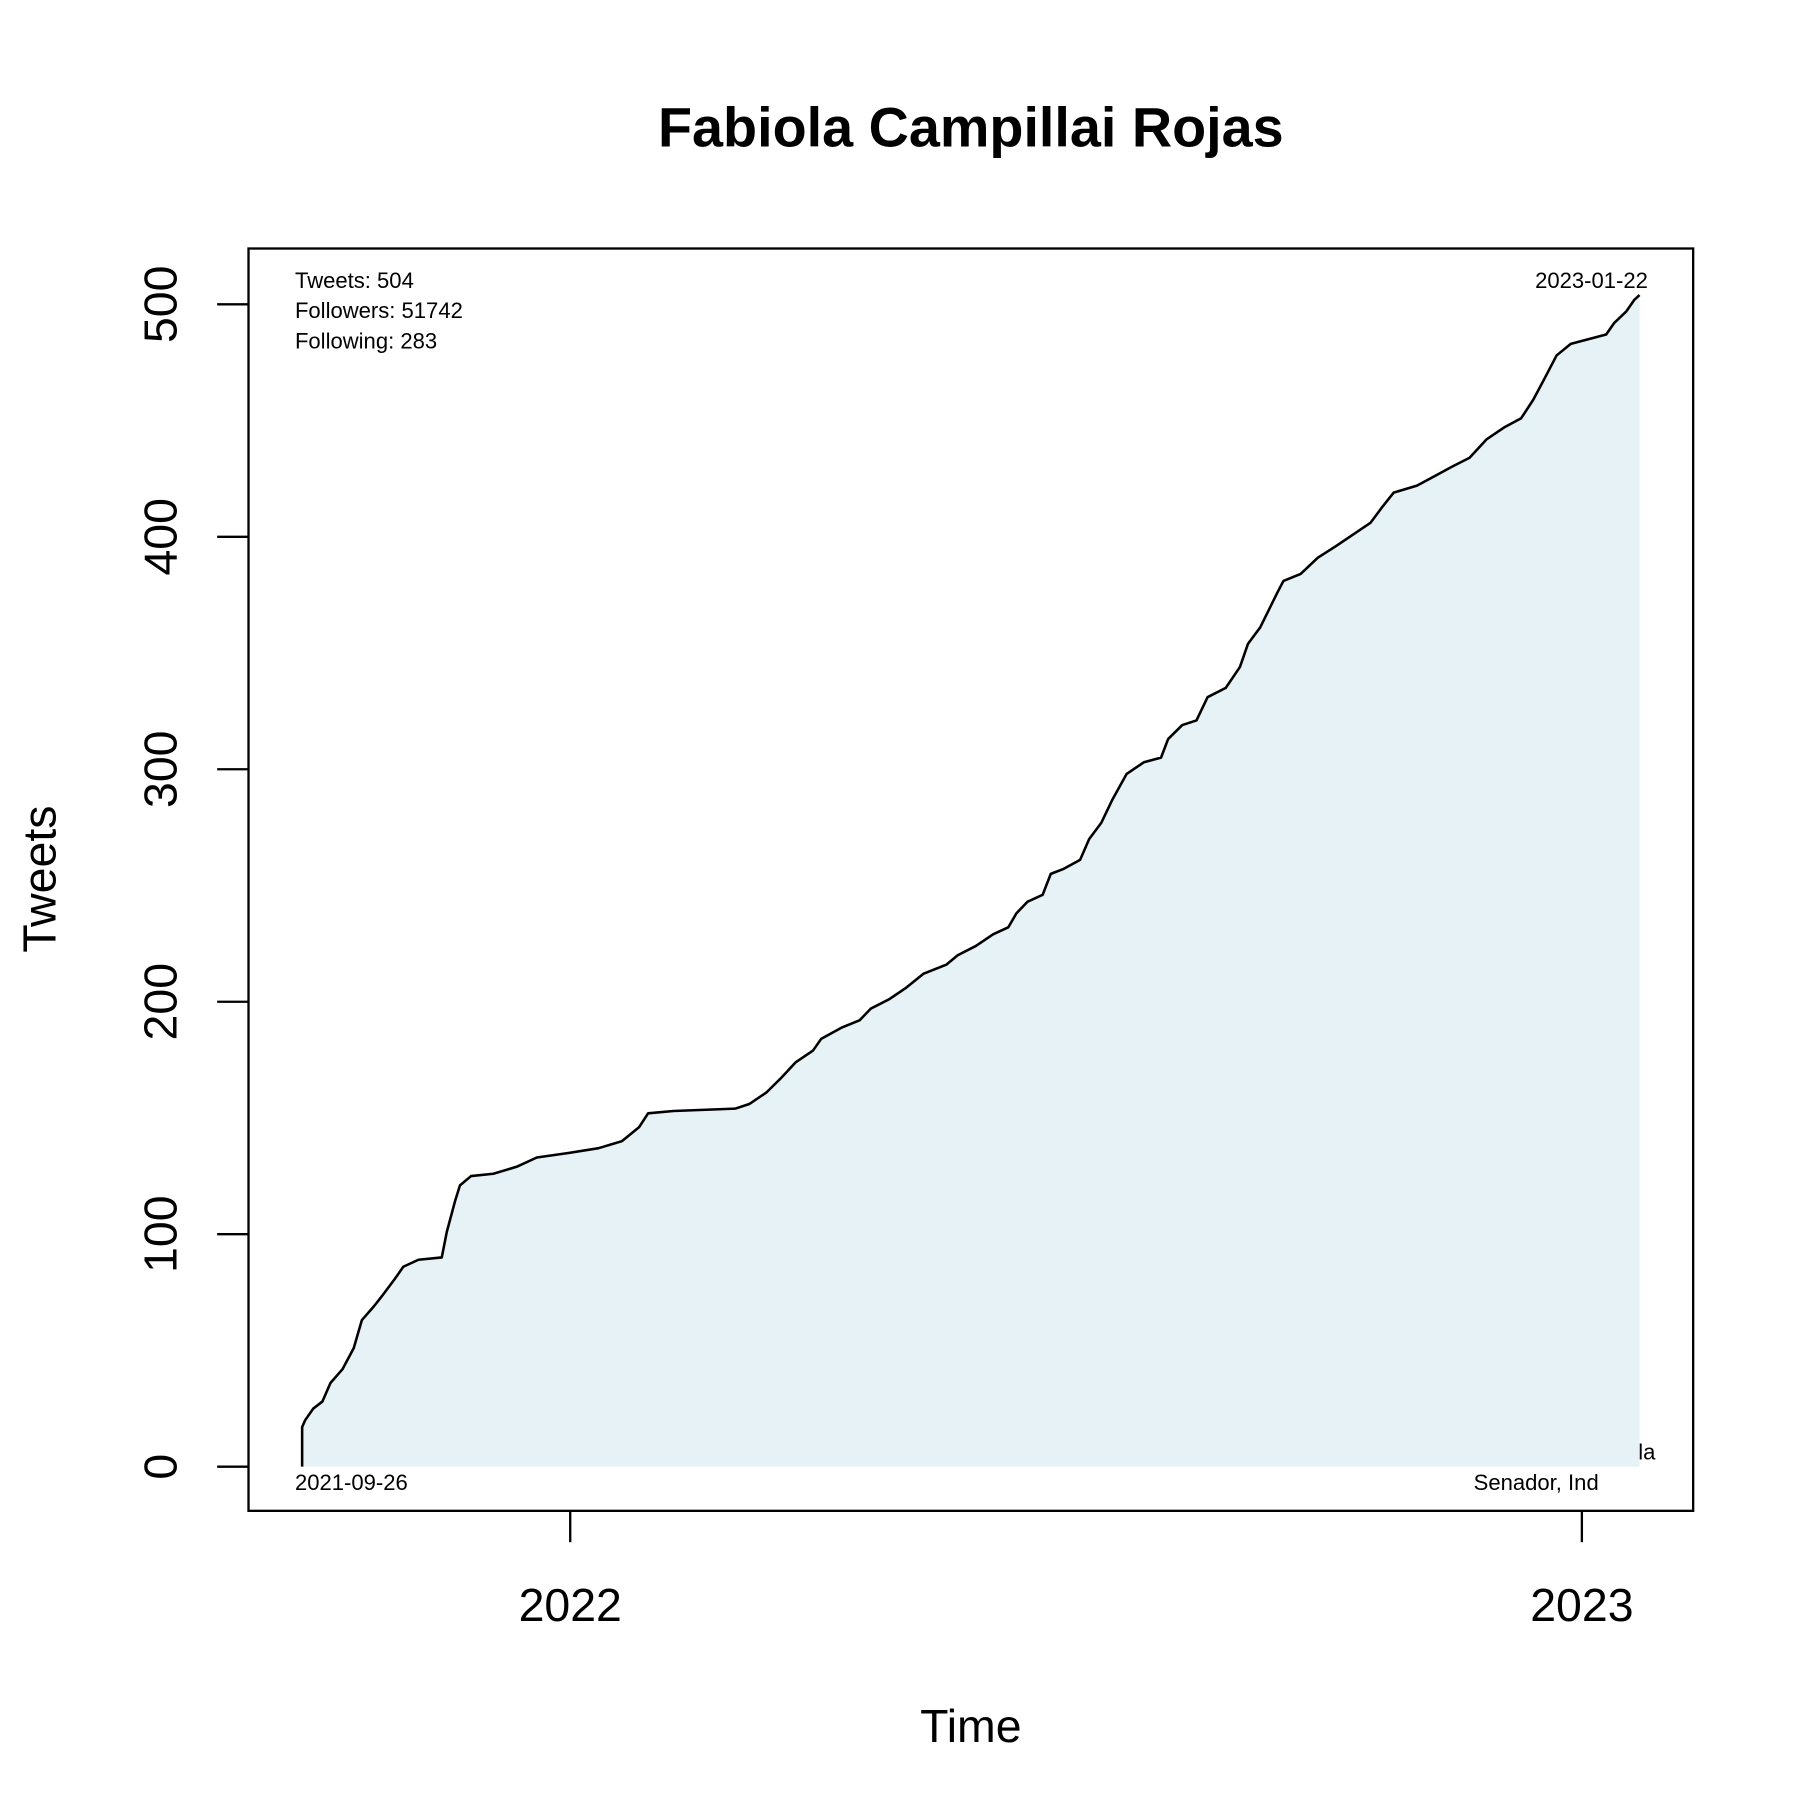  I want to click on x-tick-label: 2022, so click(570, 1605).